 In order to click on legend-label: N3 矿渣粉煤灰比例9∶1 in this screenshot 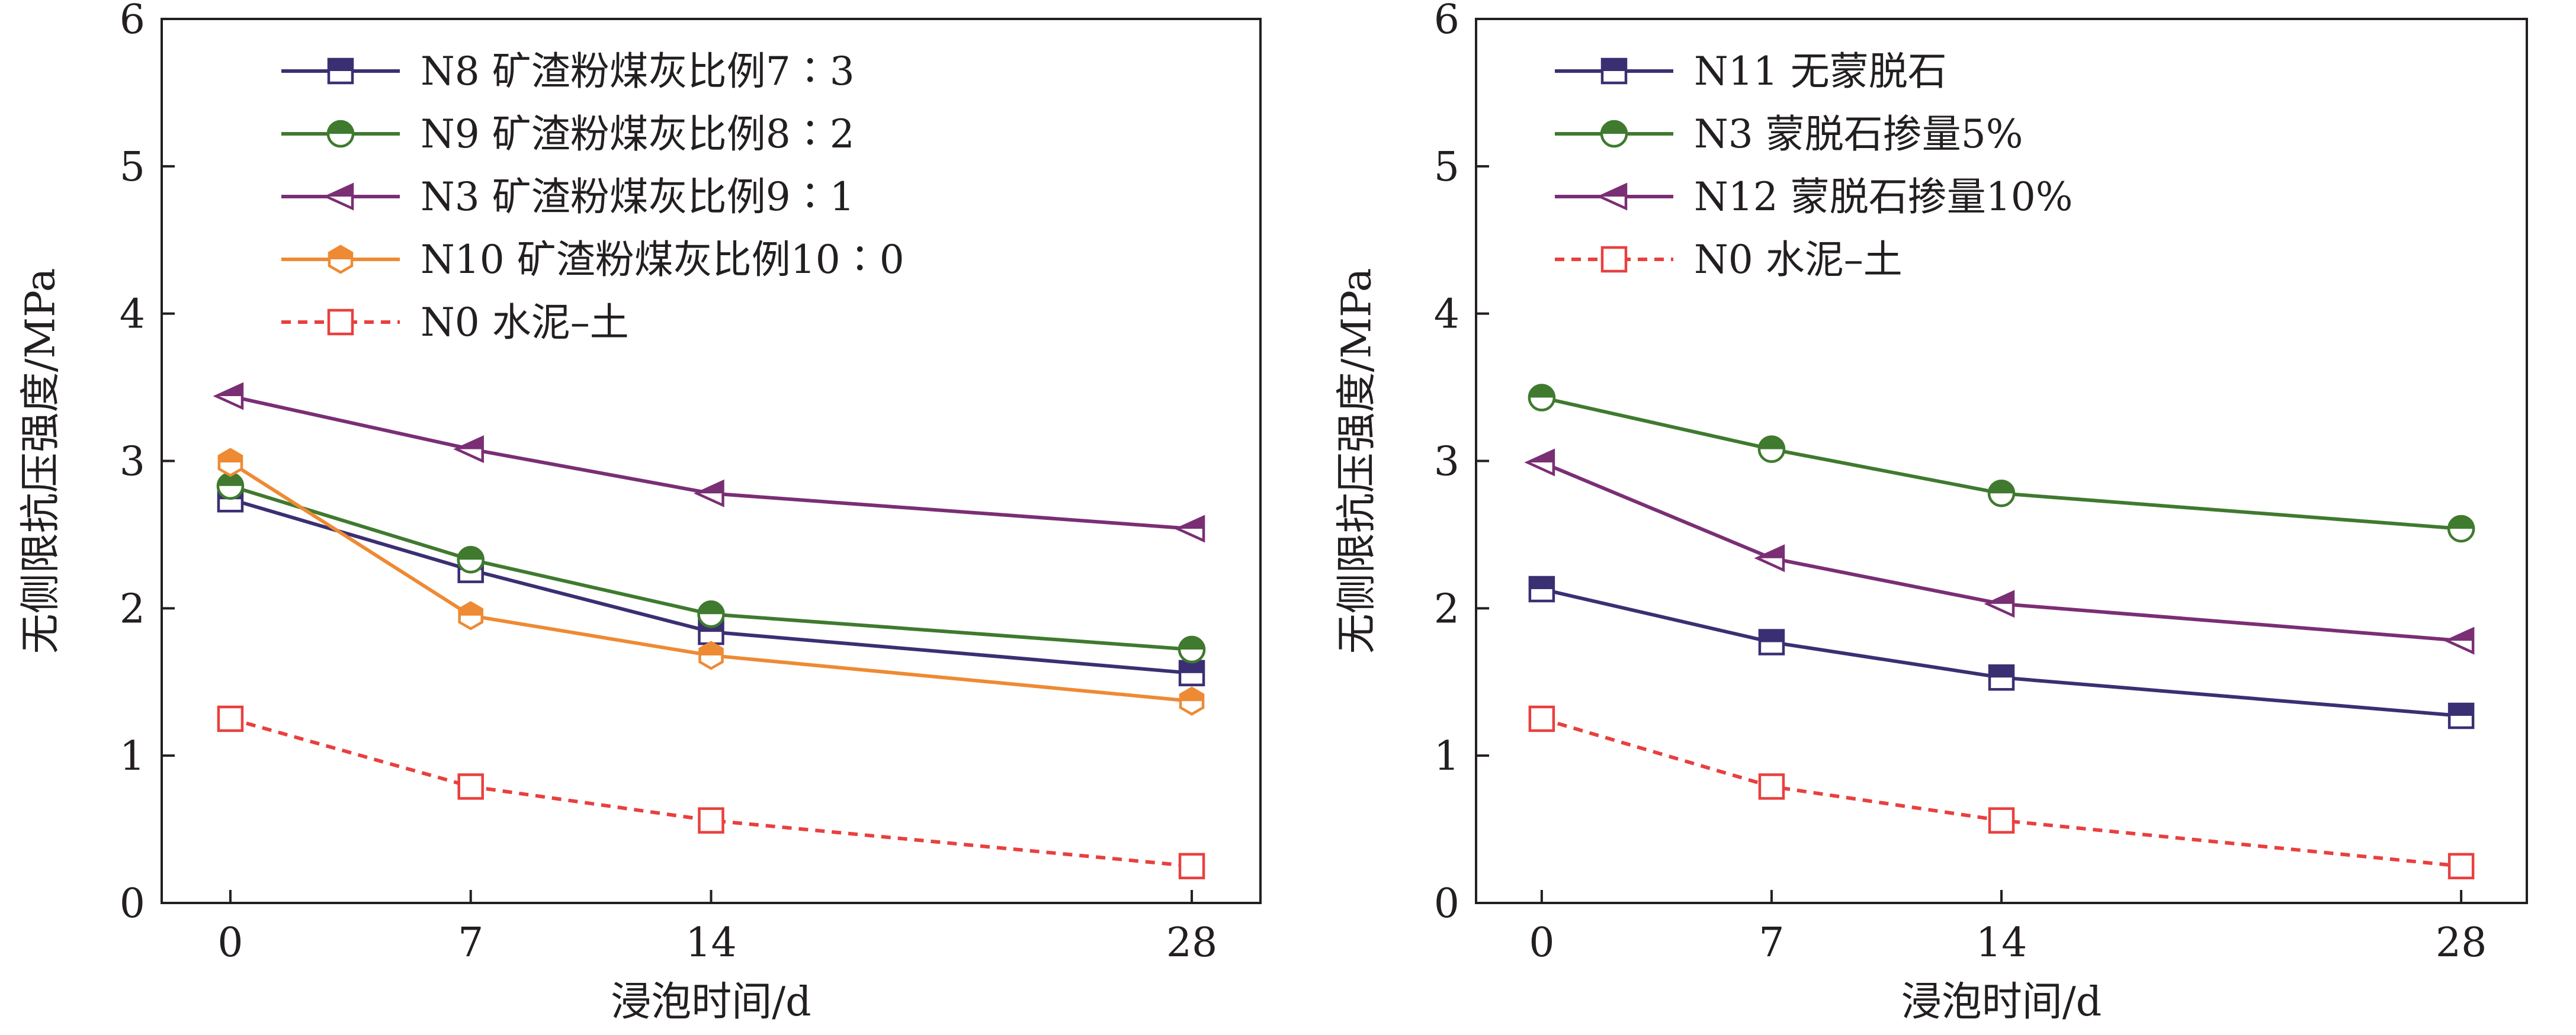, I will do `click(638, 197)`.